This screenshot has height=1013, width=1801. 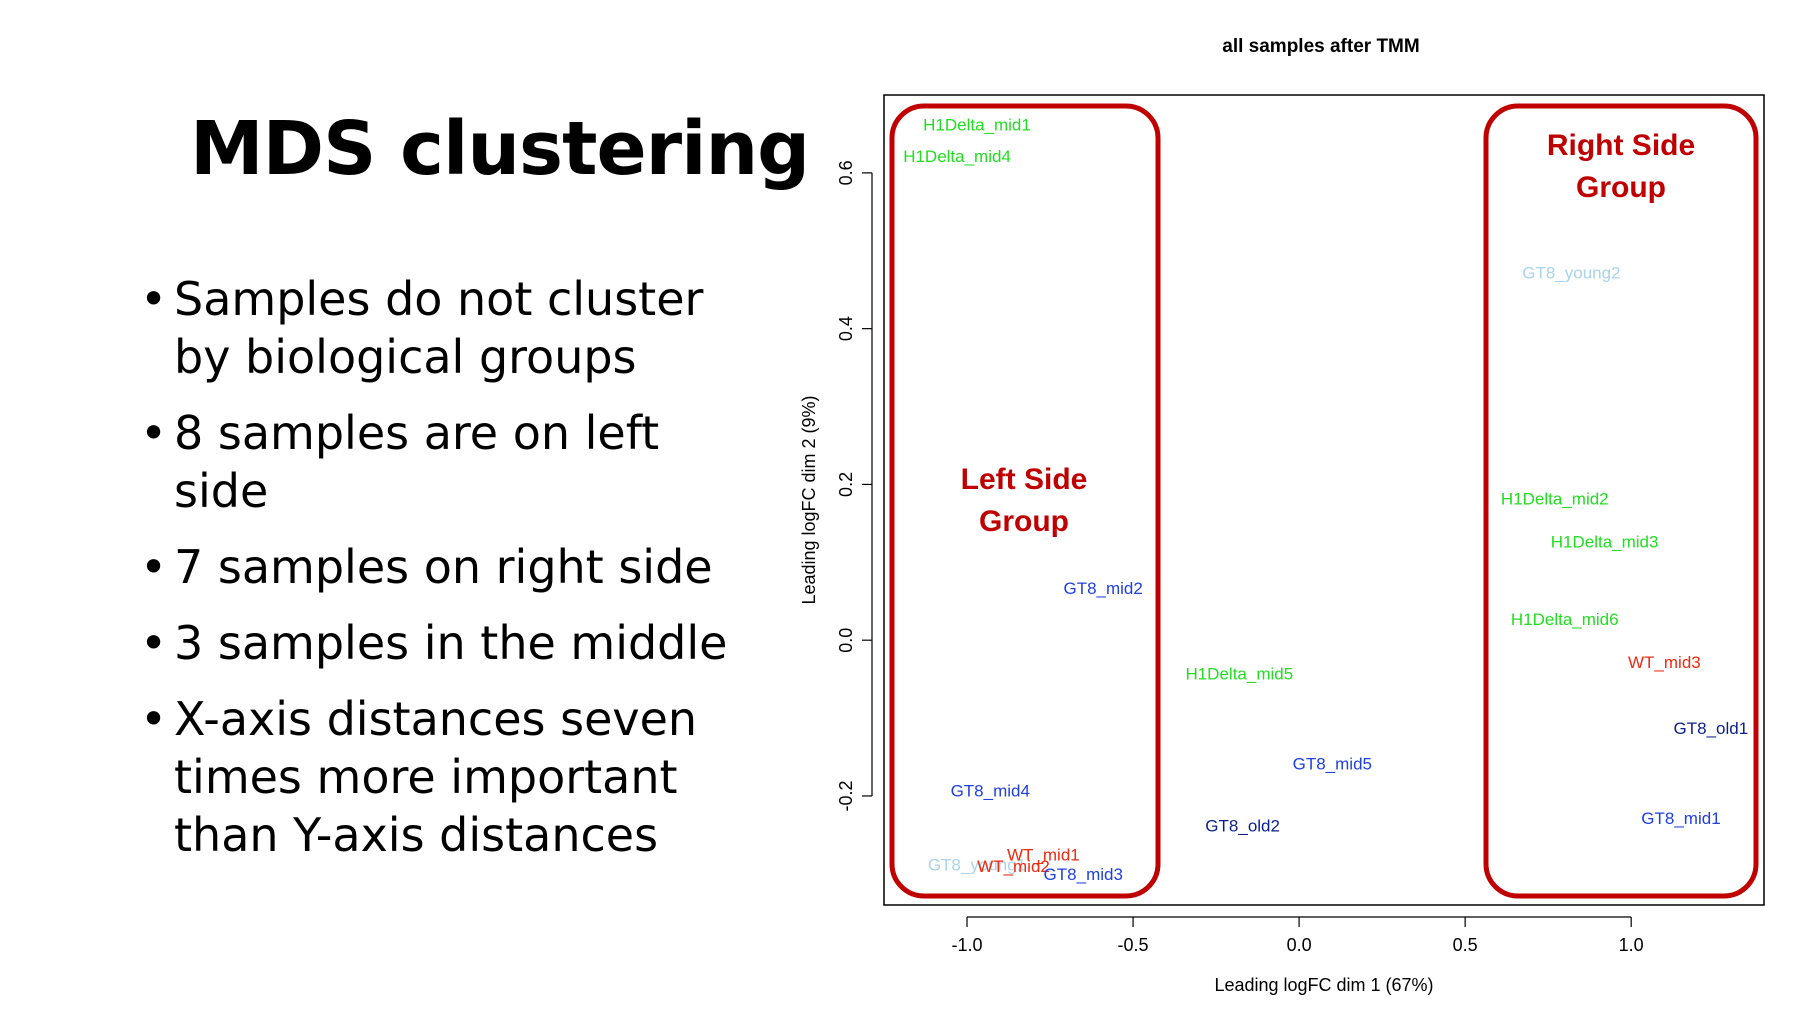 What do you see at coordinates (846, 795) in the screenshot?
I see `y-tick-label: -0.2` at bounding box center [846, 795].